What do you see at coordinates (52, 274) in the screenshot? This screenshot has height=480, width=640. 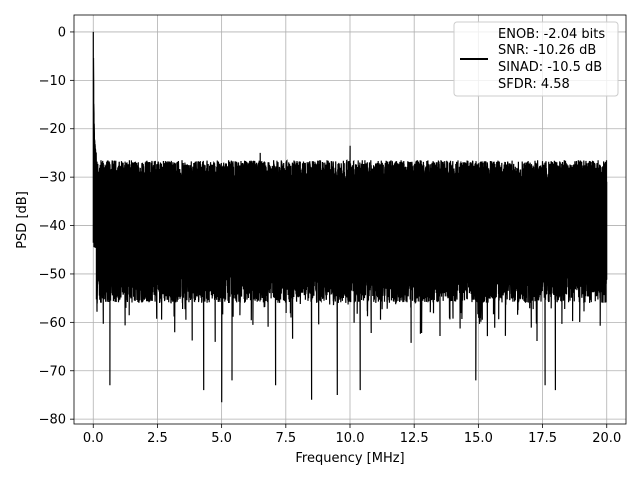 I see `y-tick-label: −50` at bounding box center [52, 274].